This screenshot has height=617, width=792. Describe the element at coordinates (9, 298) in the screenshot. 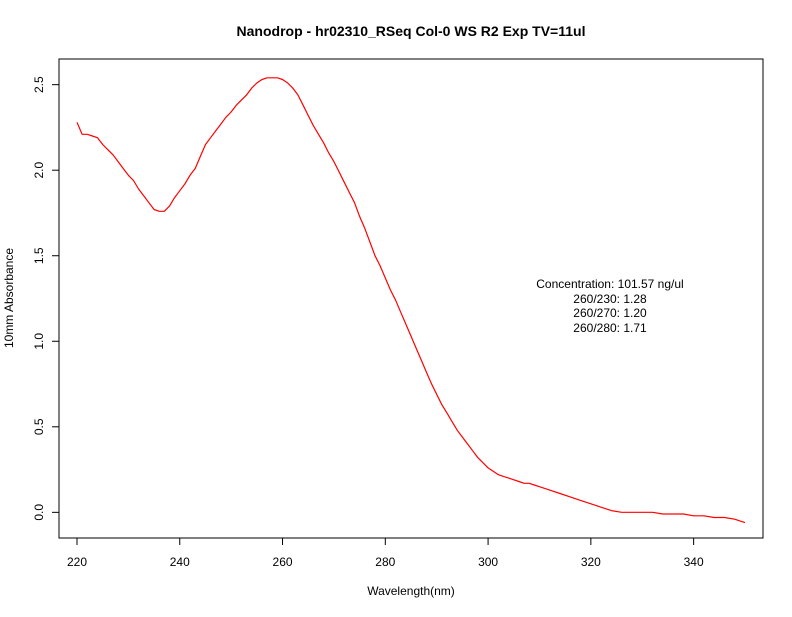

I see `y-axis-label: 10mm Absorbance` at that location.